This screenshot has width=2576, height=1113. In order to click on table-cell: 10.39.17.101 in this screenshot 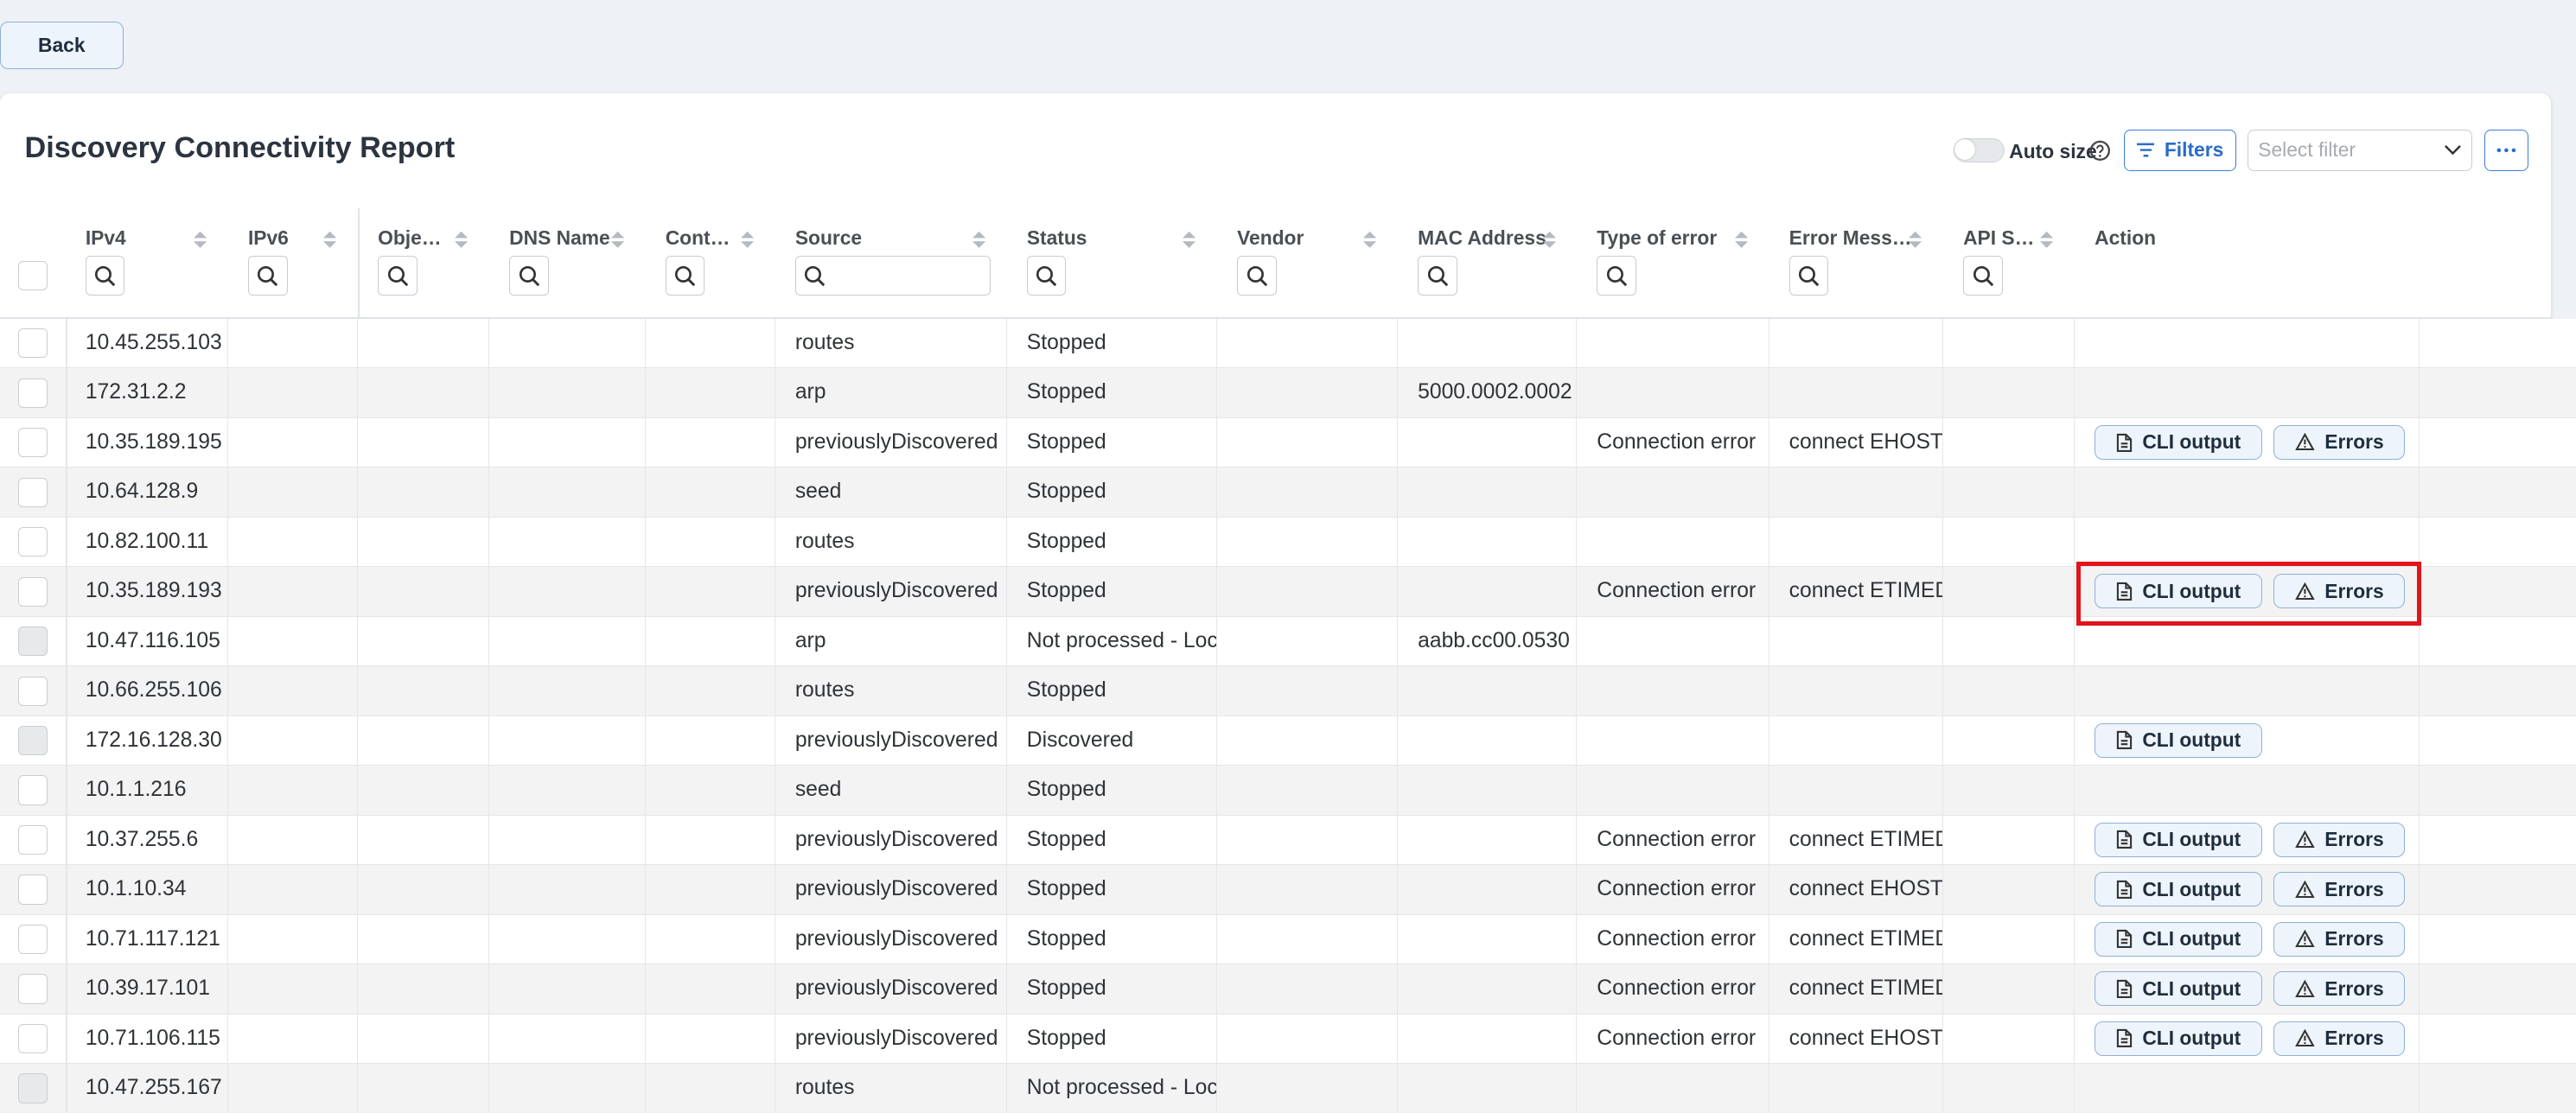, I will do `click(147, 989)`.